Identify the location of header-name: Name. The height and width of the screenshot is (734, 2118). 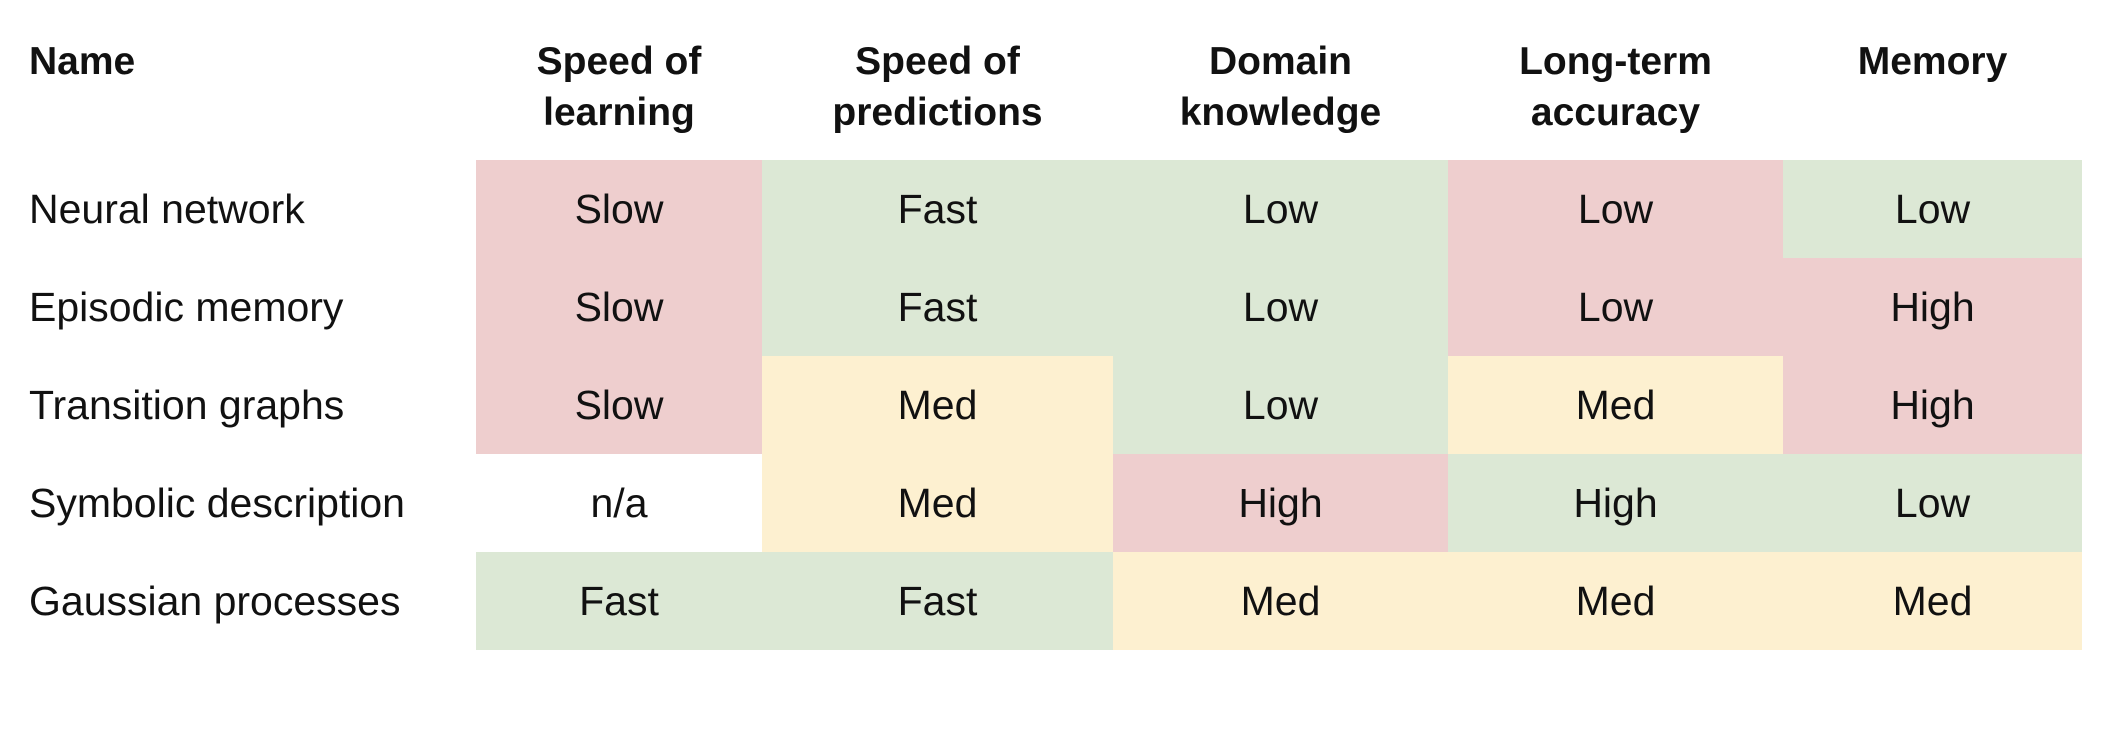
(82, 61).